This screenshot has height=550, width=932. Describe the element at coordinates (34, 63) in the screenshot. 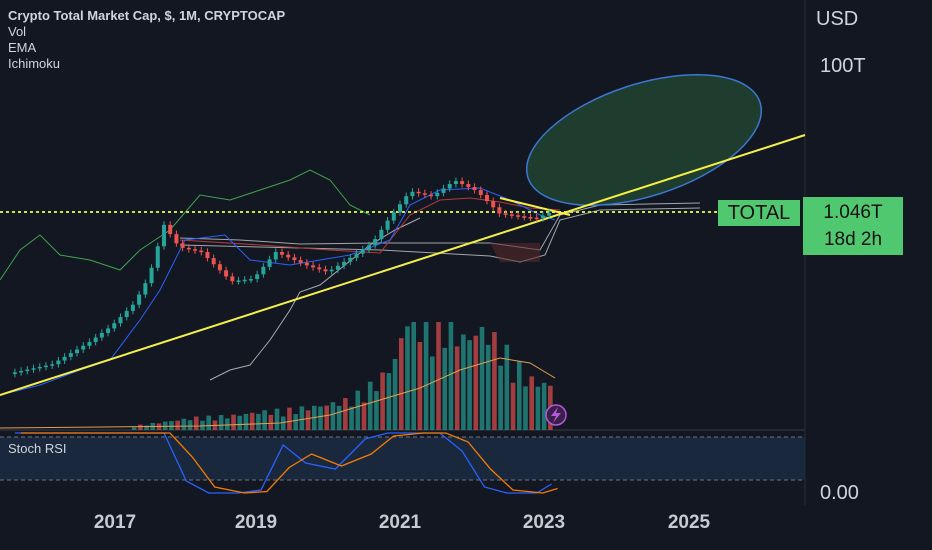

I see `indicator-ichimoku: Ichimoku` at that location.